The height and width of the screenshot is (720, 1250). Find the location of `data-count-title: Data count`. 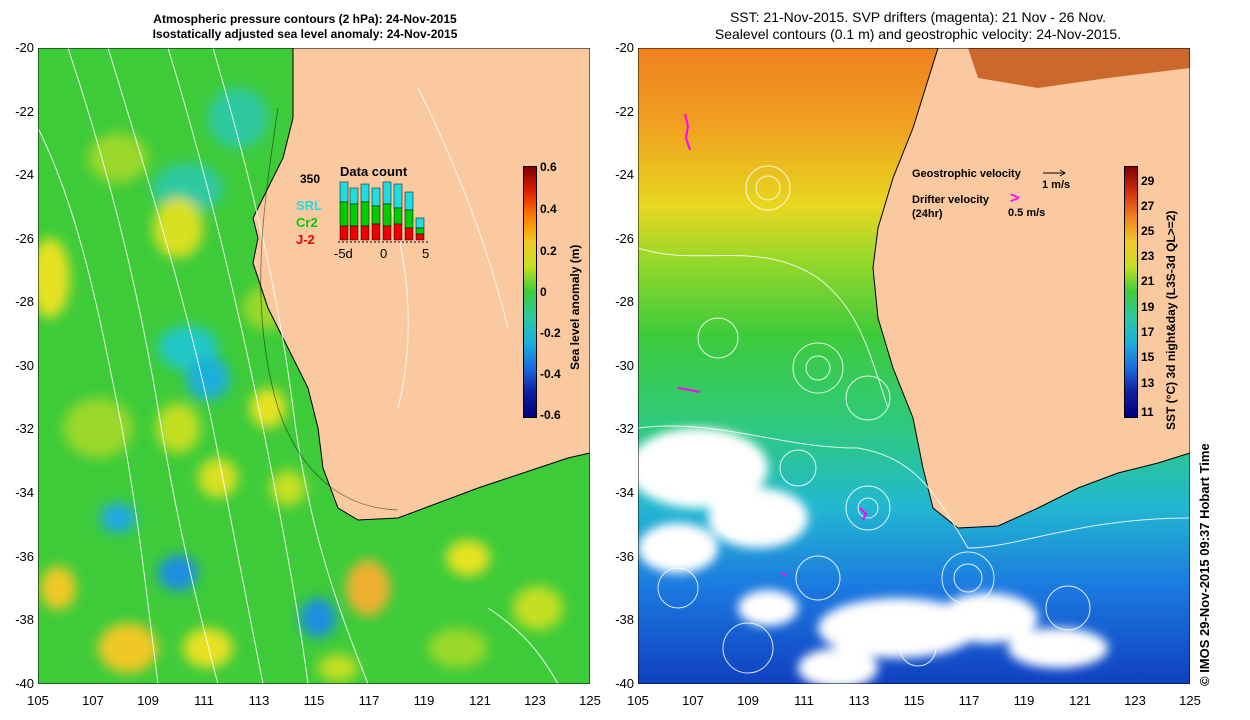

data-count-title: Data count is located at coordinates (374, 171).